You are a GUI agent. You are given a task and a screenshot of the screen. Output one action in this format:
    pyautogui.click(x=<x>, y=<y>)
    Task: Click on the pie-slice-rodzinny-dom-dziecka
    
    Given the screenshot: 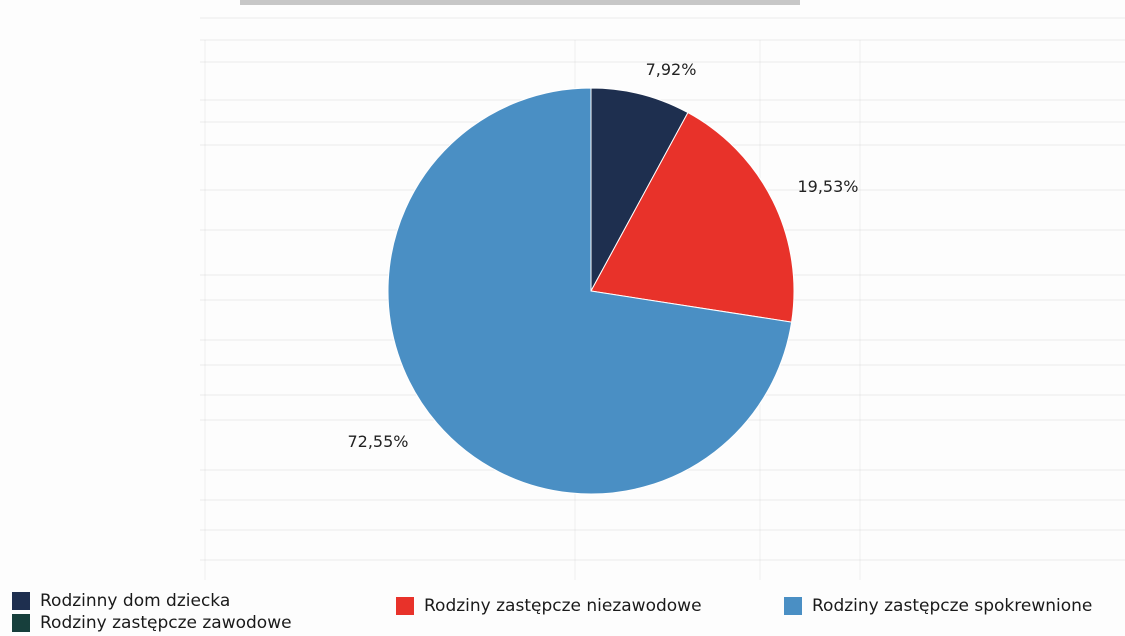 What is the action you would take?
    pyautogui.click(x=639, y=189)
    